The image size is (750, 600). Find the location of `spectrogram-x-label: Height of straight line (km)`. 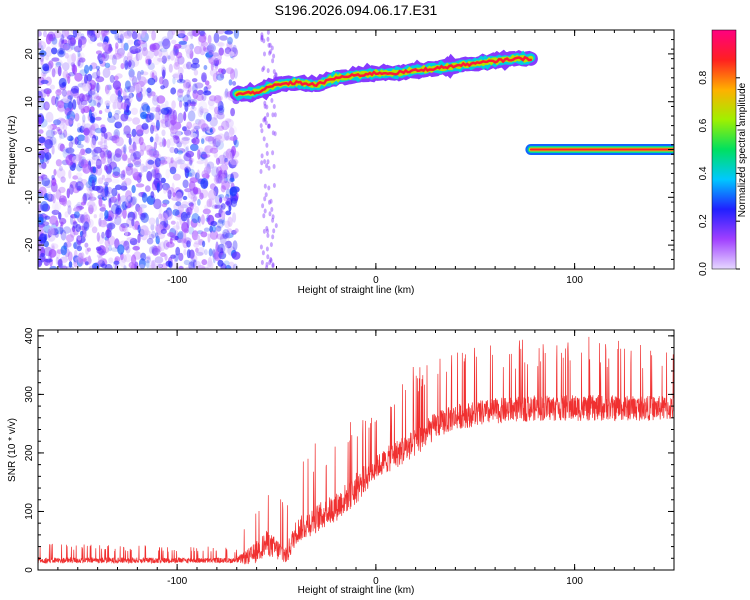

spectrogram-x-label: Height of straight line (km) is located at coordinates (356, 290).